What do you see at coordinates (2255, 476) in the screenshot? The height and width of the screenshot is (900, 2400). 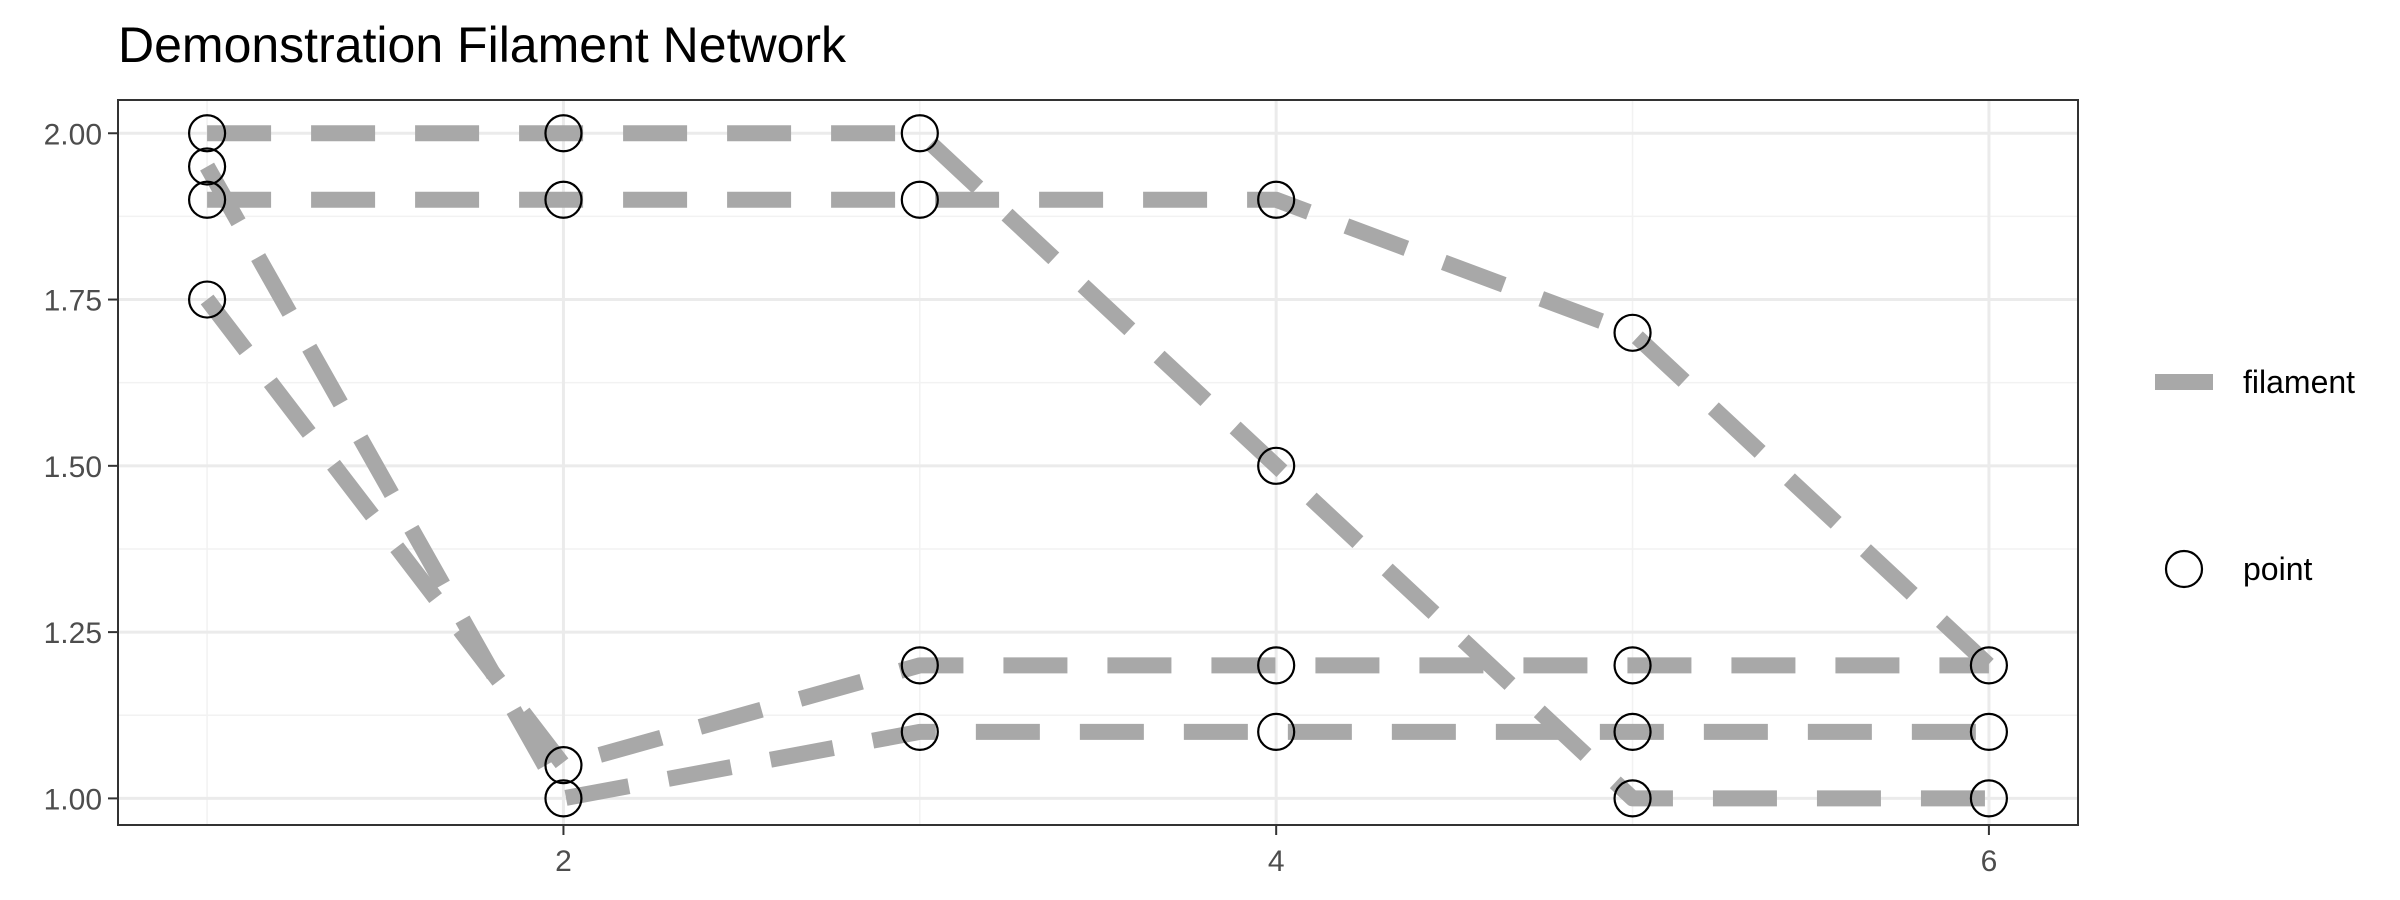 I see `legend: filament point` at bounding box center [2255, 476].